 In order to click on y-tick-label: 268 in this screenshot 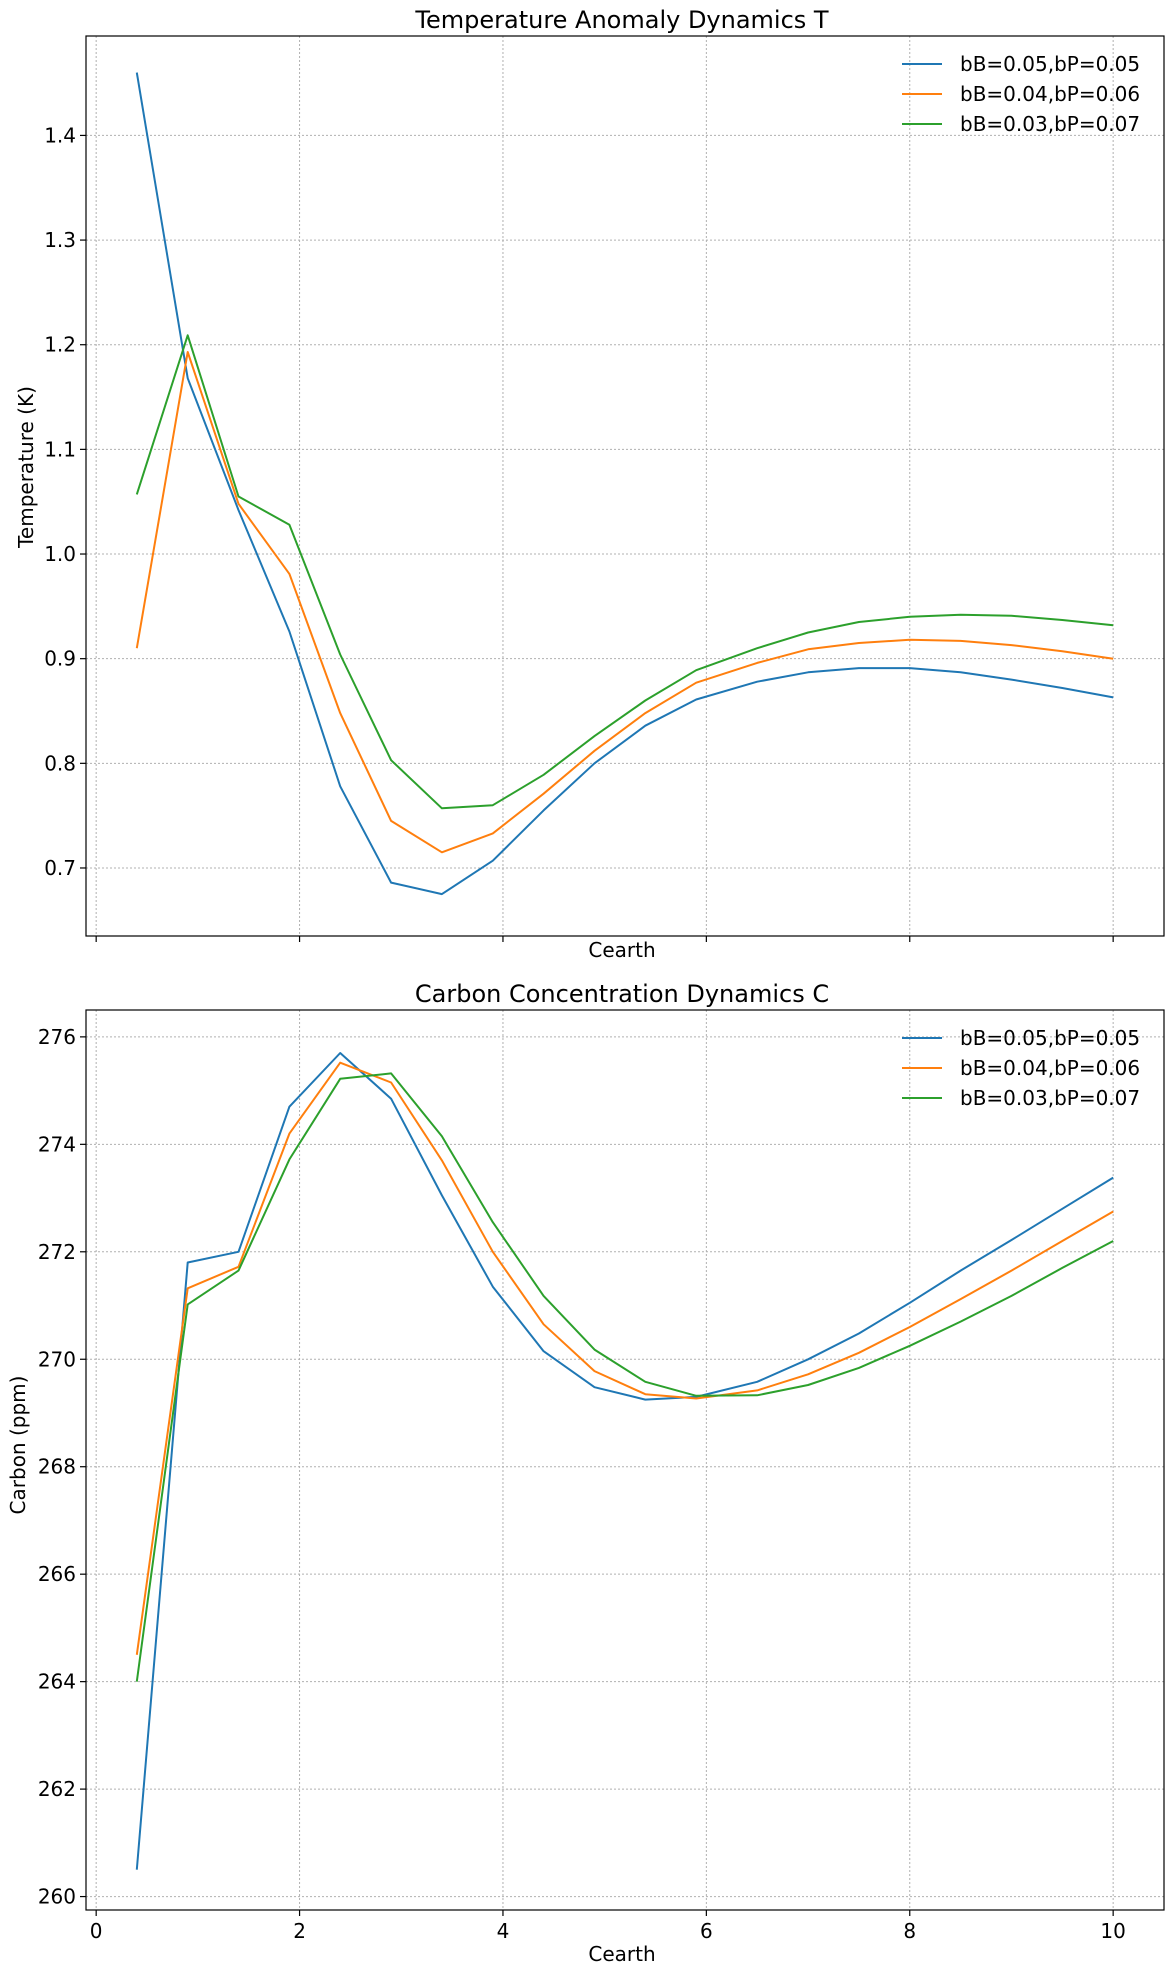, I will do `click(57, 1467)`.